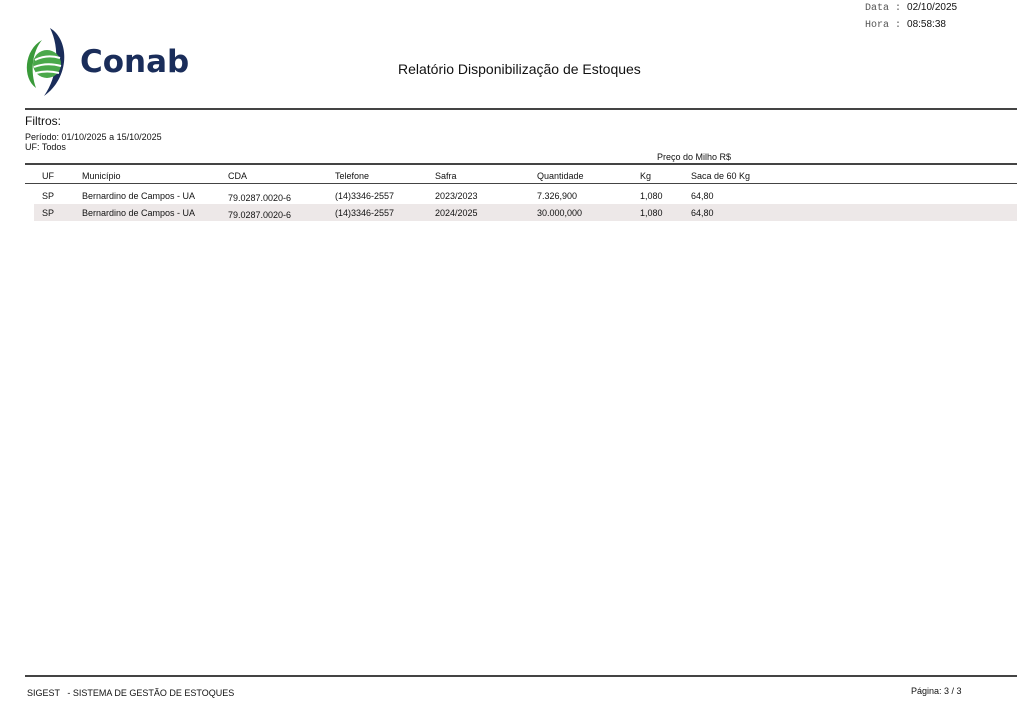 This screenshot has height=720, width=1024. Describe the element at coordinates (932, 7) in the screenshot. I see `date-value: 02/10/2025` at that location.